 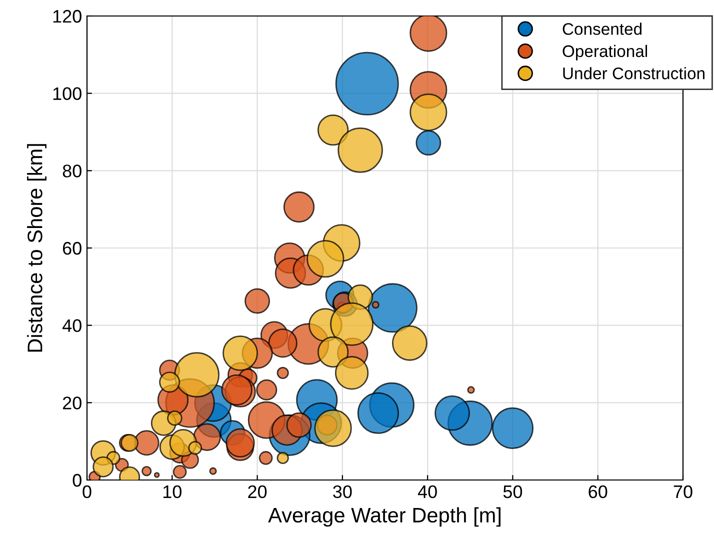 I want to click on x-tick-label: 10, so click(x=172, y=491).